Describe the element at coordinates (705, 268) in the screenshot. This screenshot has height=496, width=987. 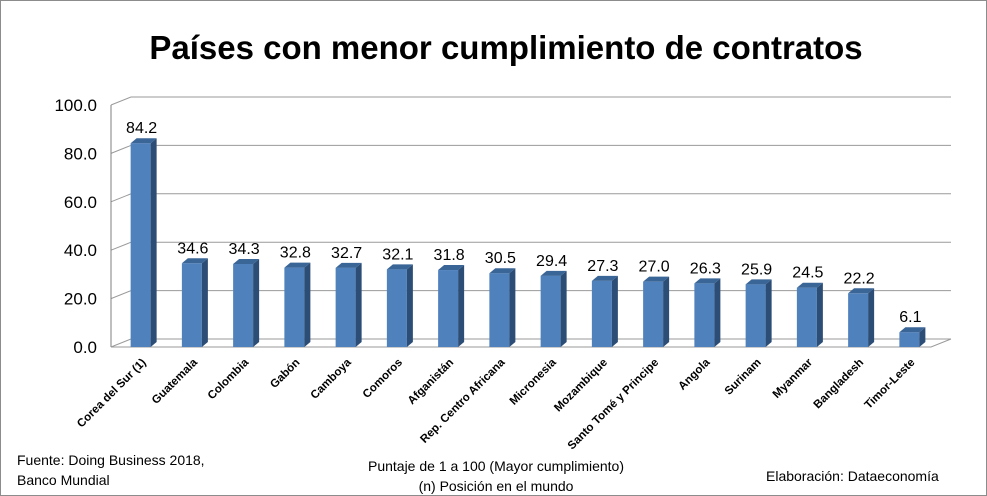
I see `data-label: 26.3` at that location.